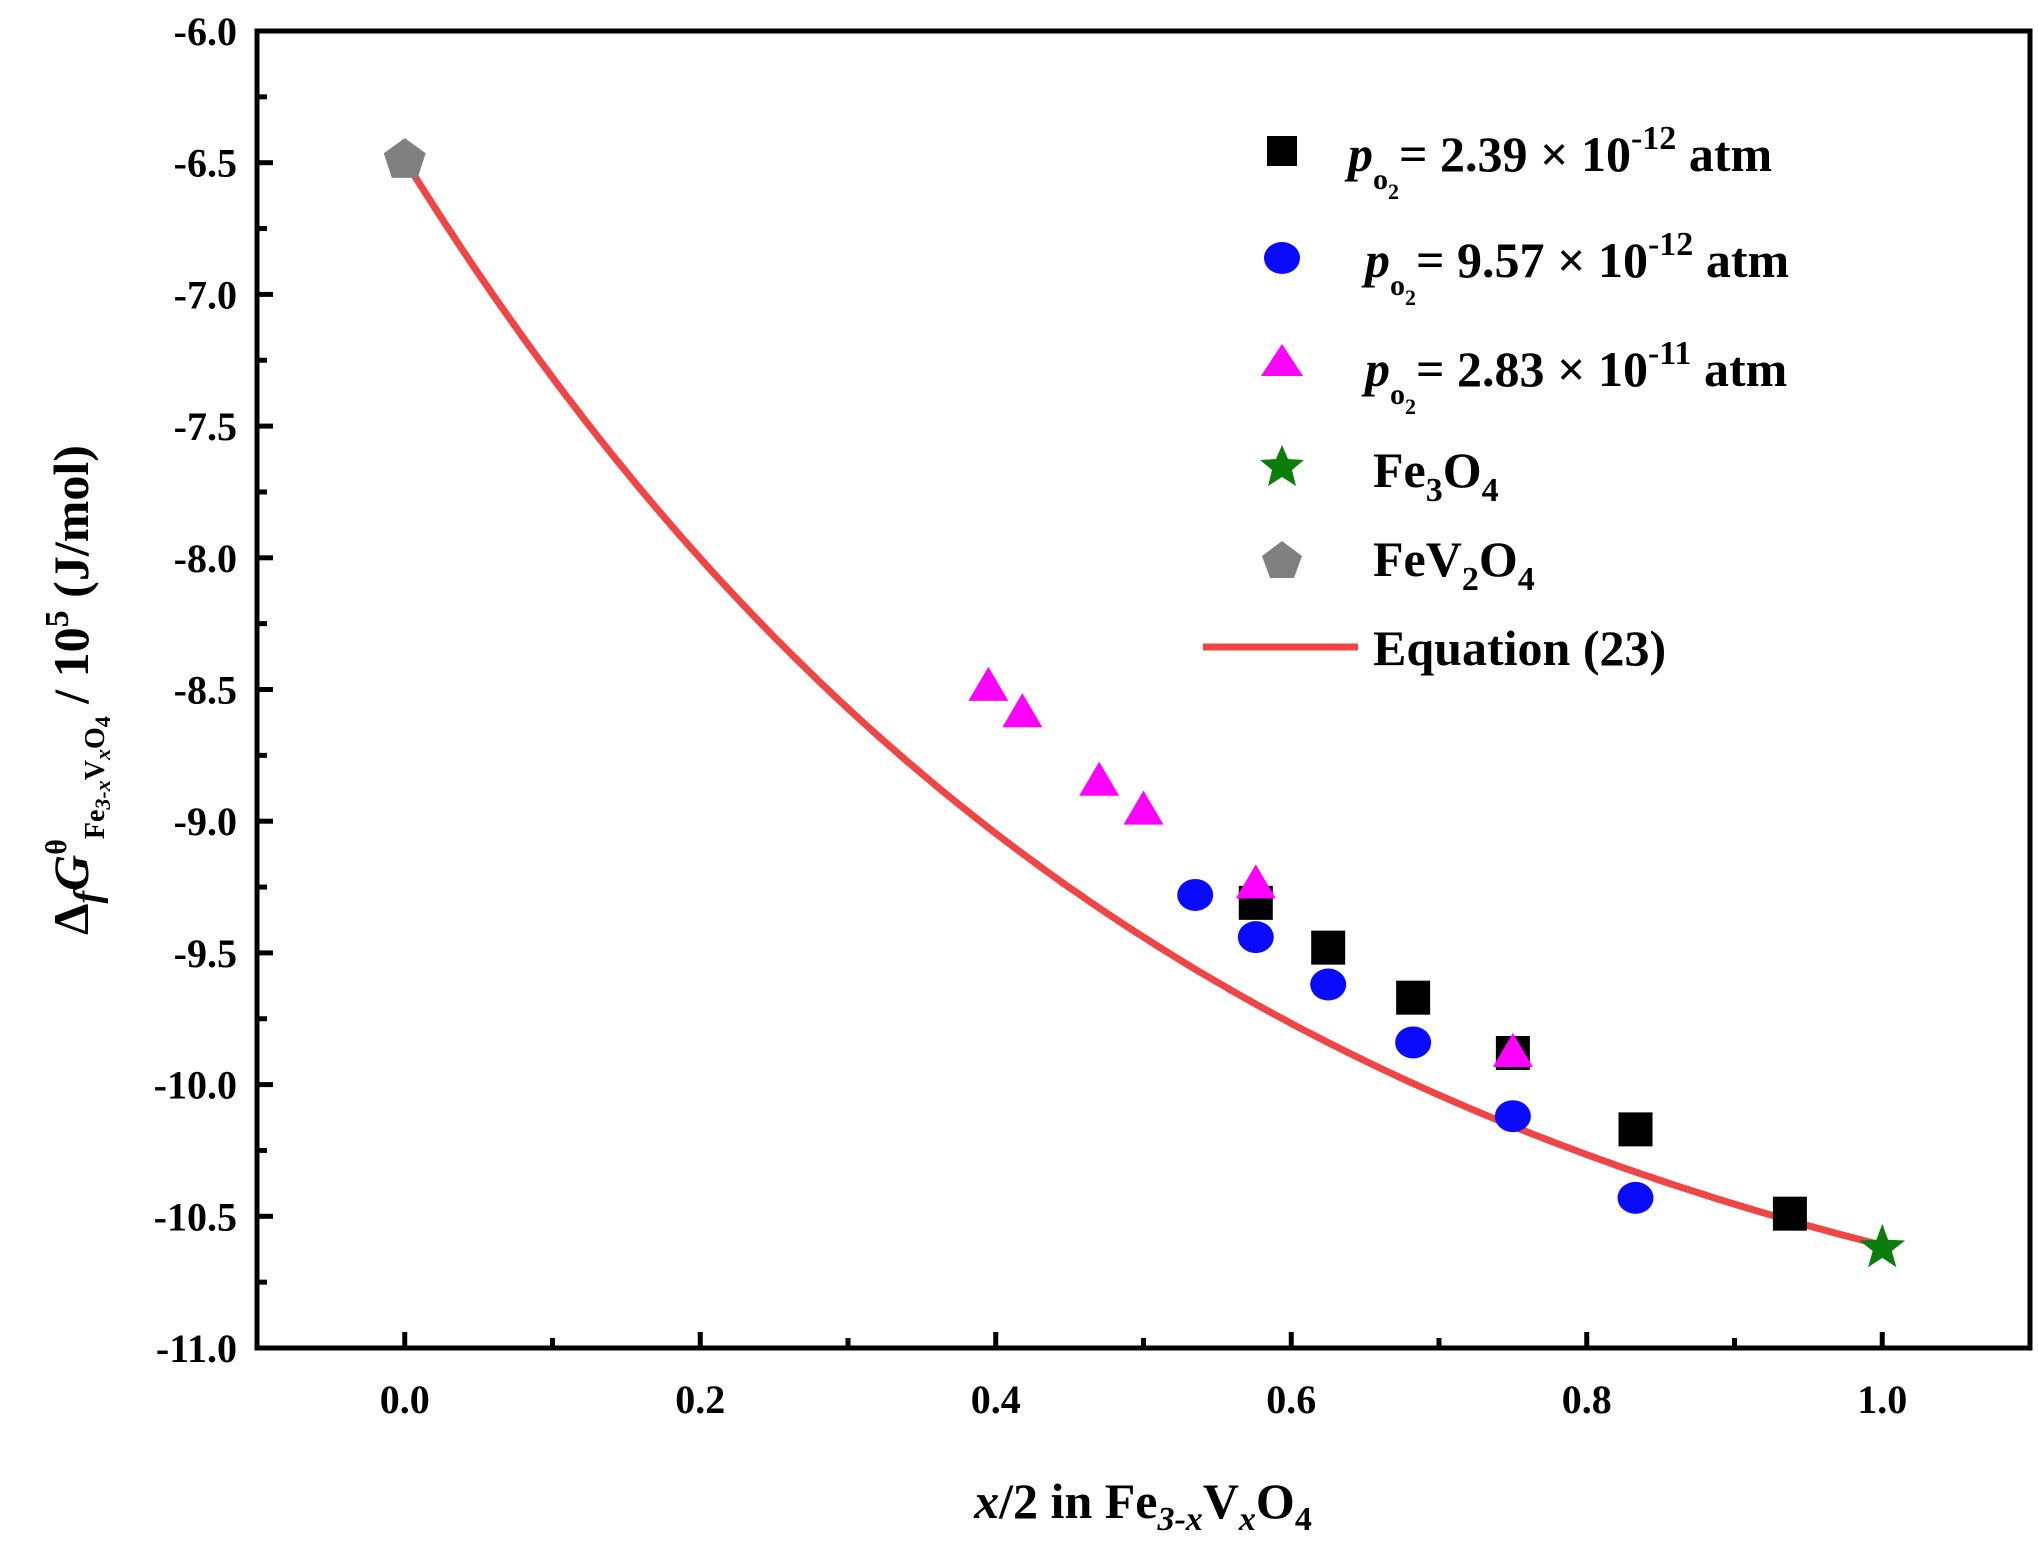  Describe the element at coordinates (205, 821) in the screenshot. I see `y-tick-label: -9.0` at that location.